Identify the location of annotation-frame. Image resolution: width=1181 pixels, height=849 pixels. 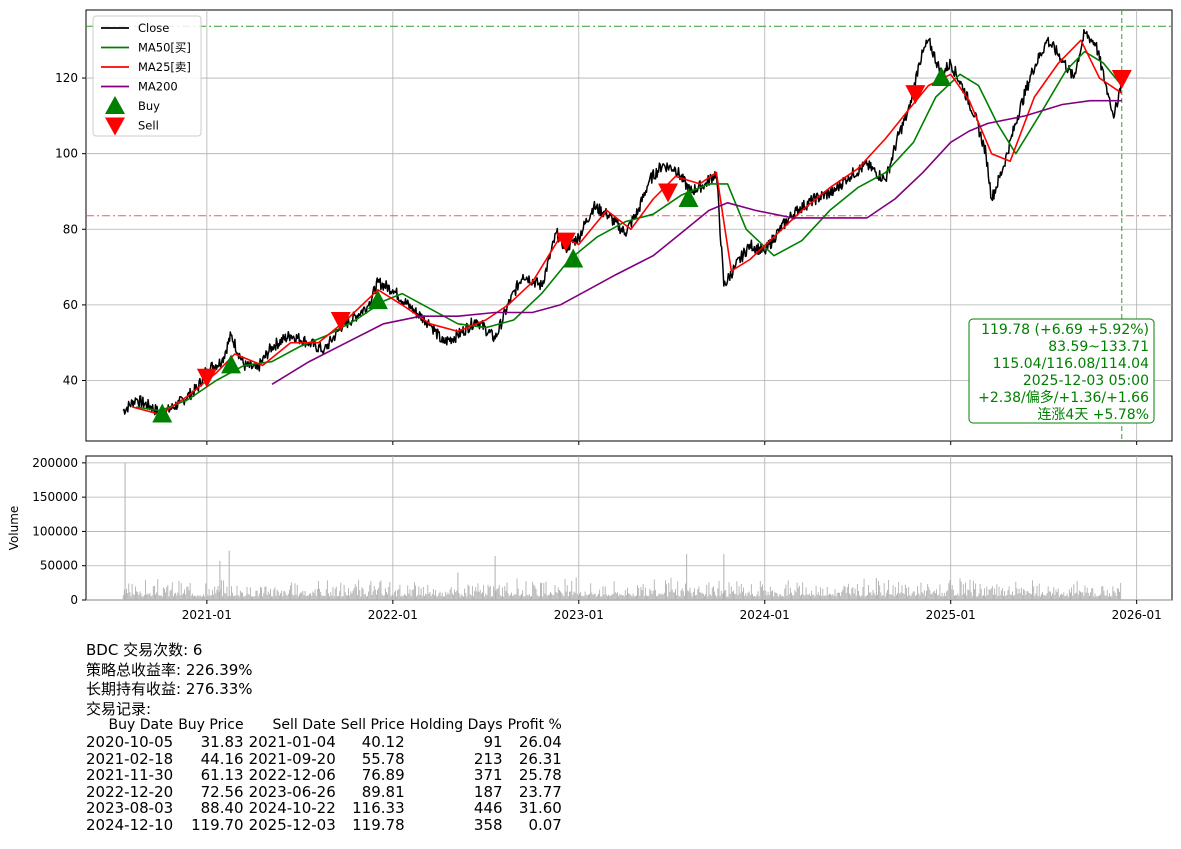
(1061, 371).